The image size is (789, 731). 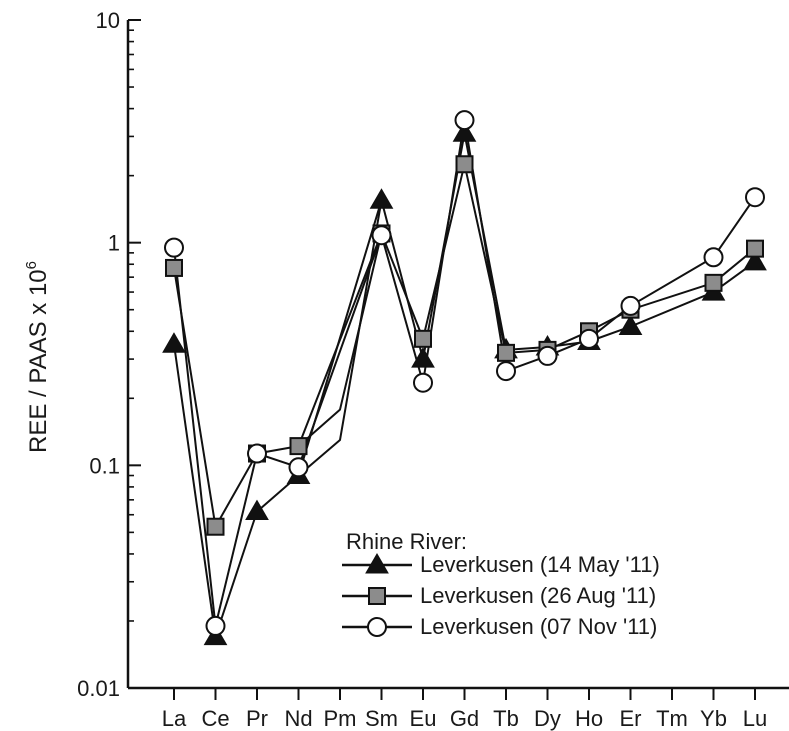 What do you see at coordinates (464, 164) in the screenshot?
I see `point-square-Gd` at bounding box center [464, 164].